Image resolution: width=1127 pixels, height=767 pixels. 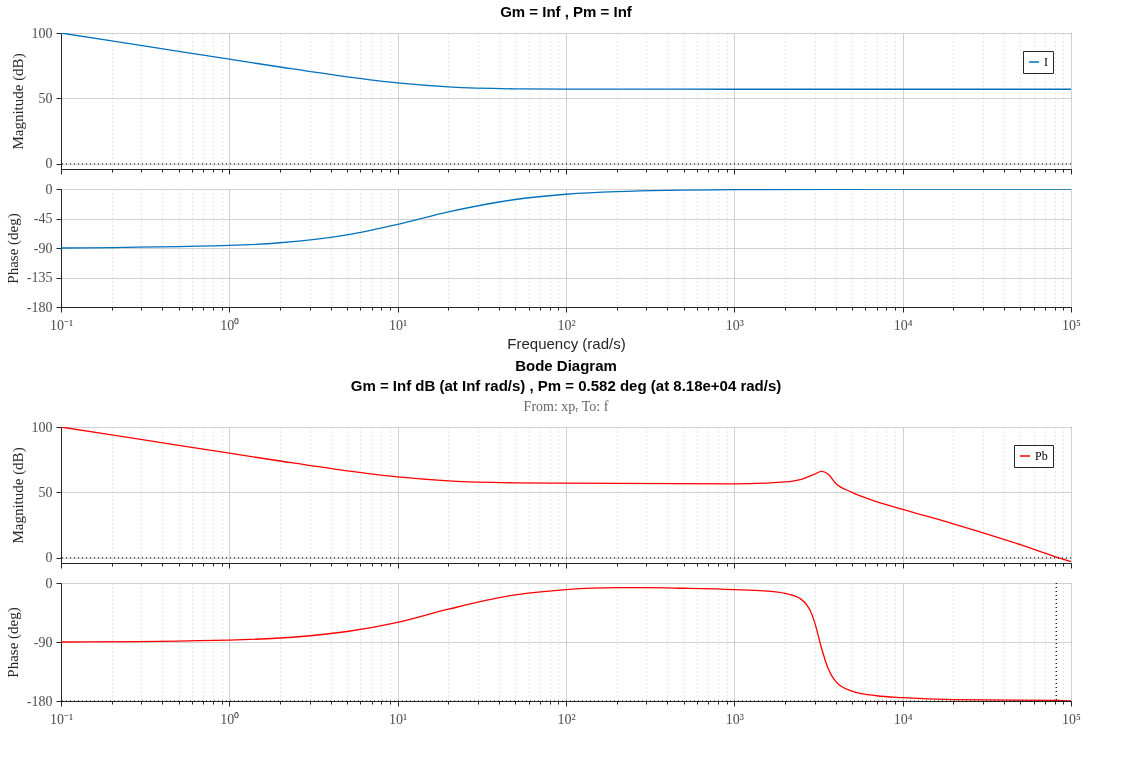 What do you see at coordinates (1041, 456) in the screenshot?
I see `legend-label: Pb` at bounding box center [1041, 456].